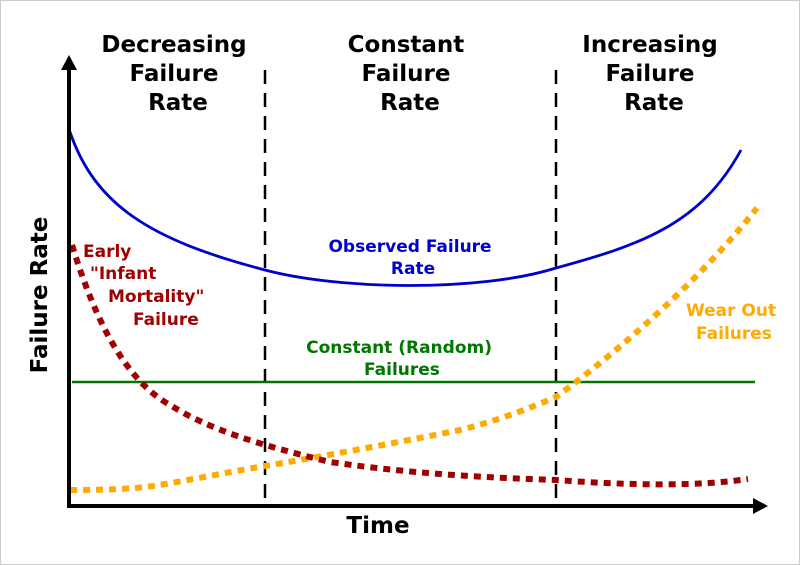  Describe the element at coordinates (653, 74) in the screenshot. I see `region-increasing: Increasing Failure Rate` at that location.